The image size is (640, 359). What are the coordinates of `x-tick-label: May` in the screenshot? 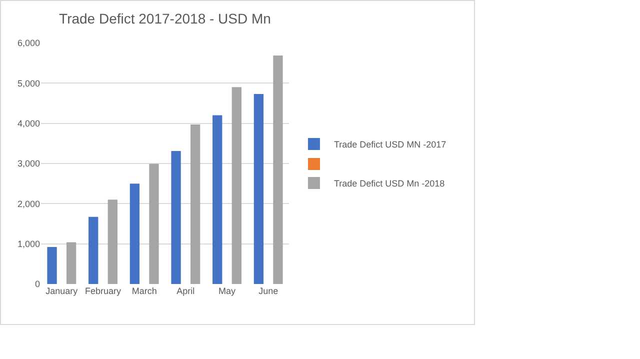 It's located at (227, 291).